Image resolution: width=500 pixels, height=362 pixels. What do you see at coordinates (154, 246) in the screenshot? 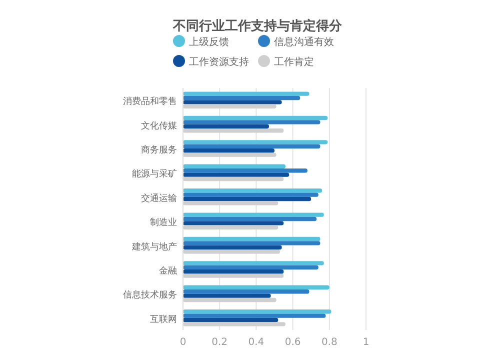
I see `y-tick-label: 建筑与地产` at bounding box center [154, 246].